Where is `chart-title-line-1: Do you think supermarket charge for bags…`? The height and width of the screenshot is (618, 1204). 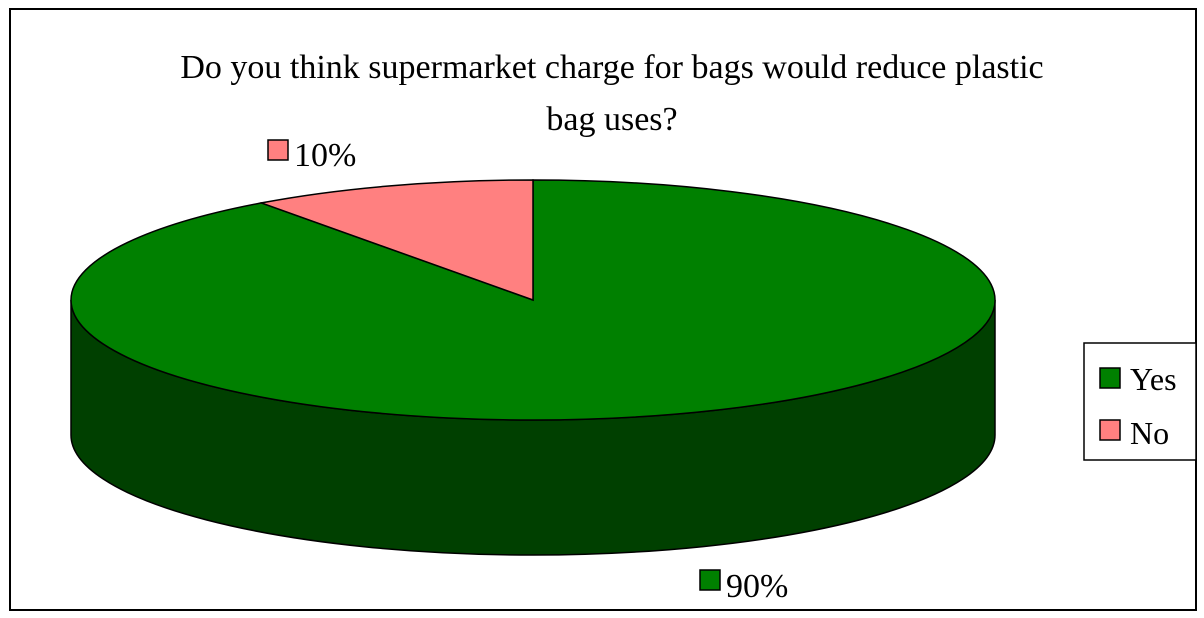
chart-title-line-1: Do you think supermarket charge for bags… is located at coordinates (611, 67).